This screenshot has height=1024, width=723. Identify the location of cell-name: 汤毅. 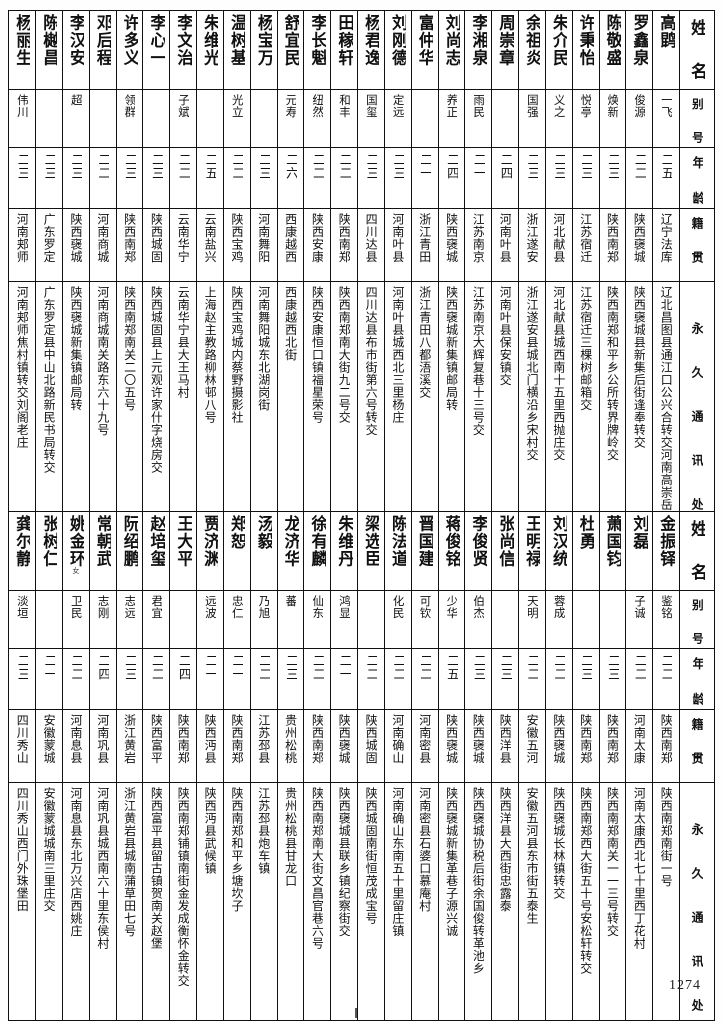
(263, 551).